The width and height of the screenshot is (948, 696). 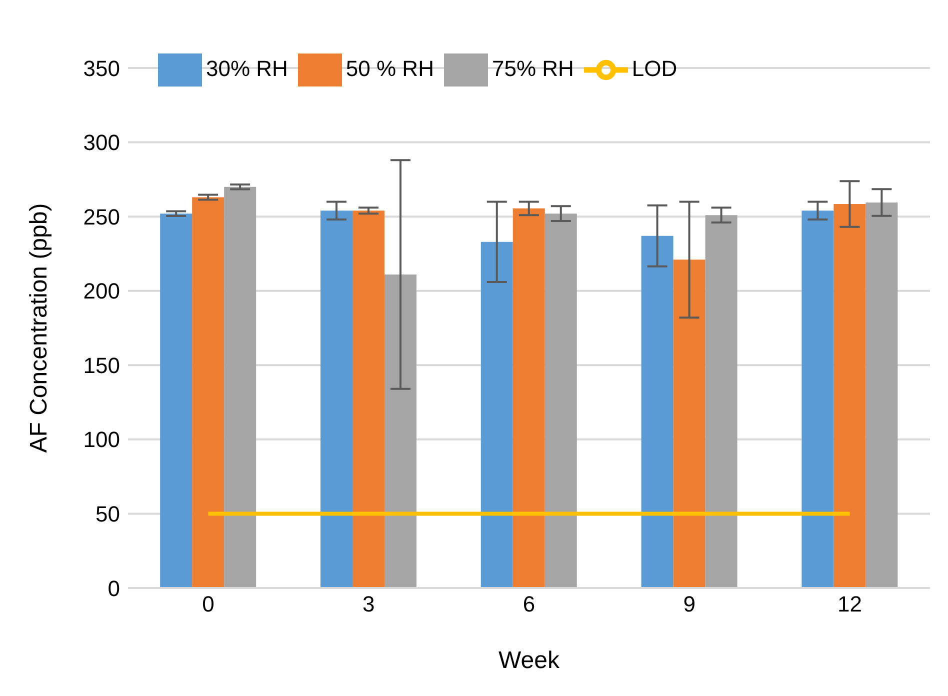 I want to click on x-axis-title: Week, so click(x=529, y=660).